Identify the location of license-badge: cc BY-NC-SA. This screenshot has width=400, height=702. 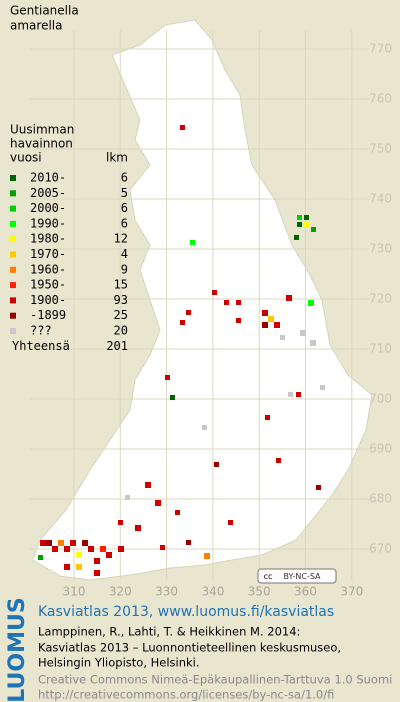
(297, 576).